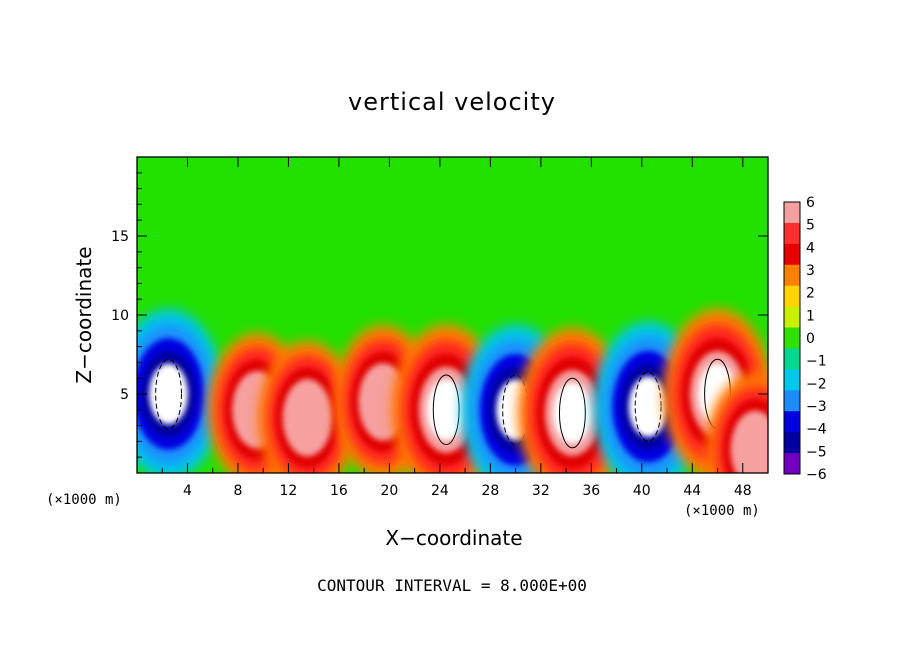 This screenshot has height=654, width=904. I want to click on colorbar-tick-label: 4, so click(810, 248).